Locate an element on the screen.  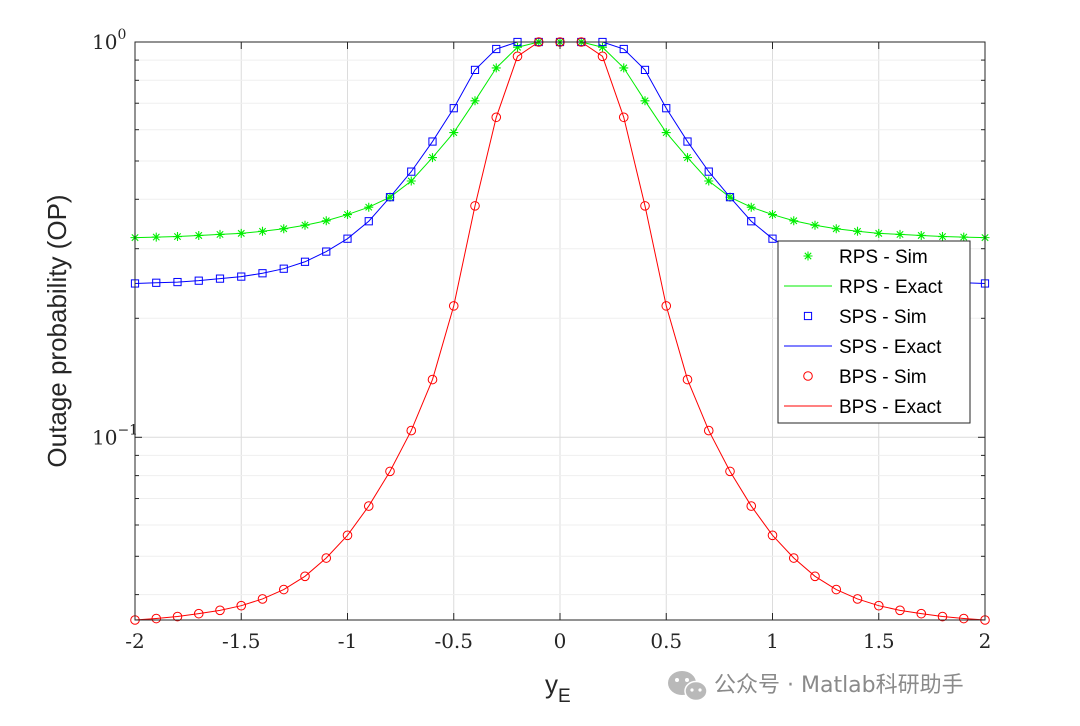
x-axis-label: yE is located at coordinates (558, 688).